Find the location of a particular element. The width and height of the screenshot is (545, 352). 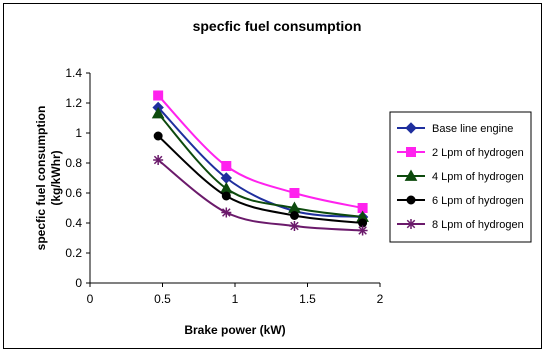

x-tick-label: 0.5 is located at coordinates (162, 299).